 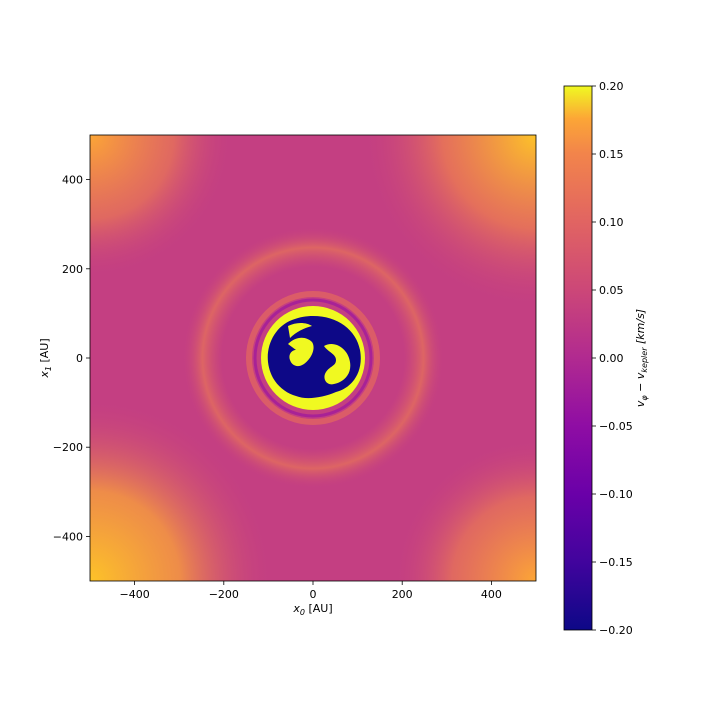 I want to click on x-tick-label: −400, so click(x=134, y=594).